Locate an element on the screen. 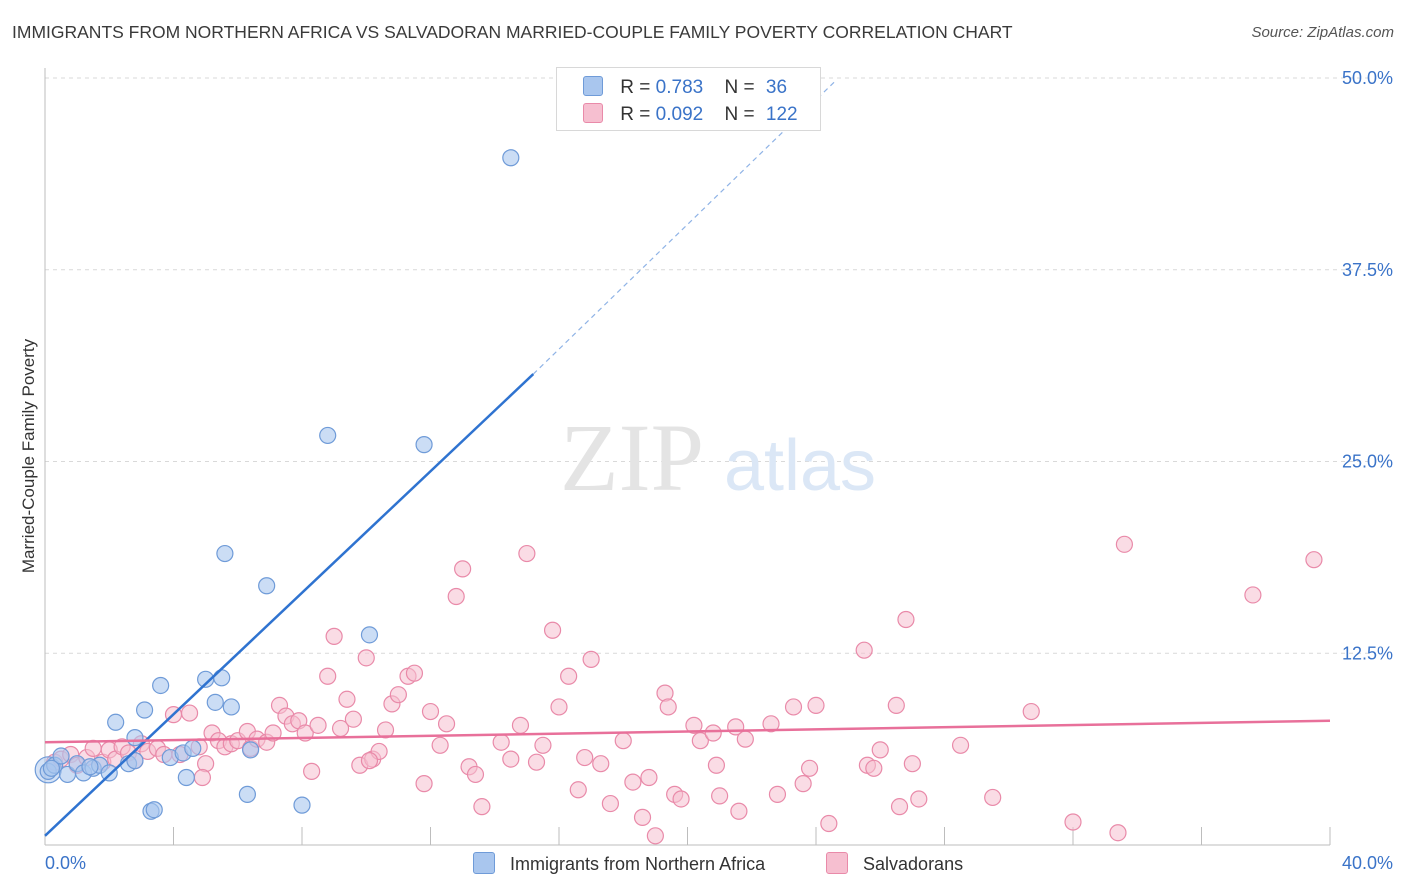  y-tick-label: 12.5% is located at coordinates (1367, 653).